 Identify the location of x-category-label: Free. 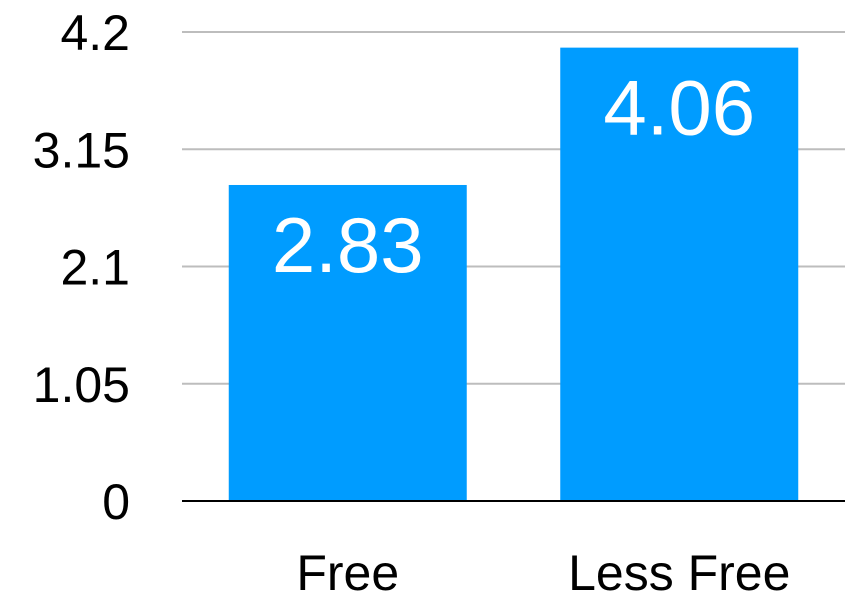
(347, 570).